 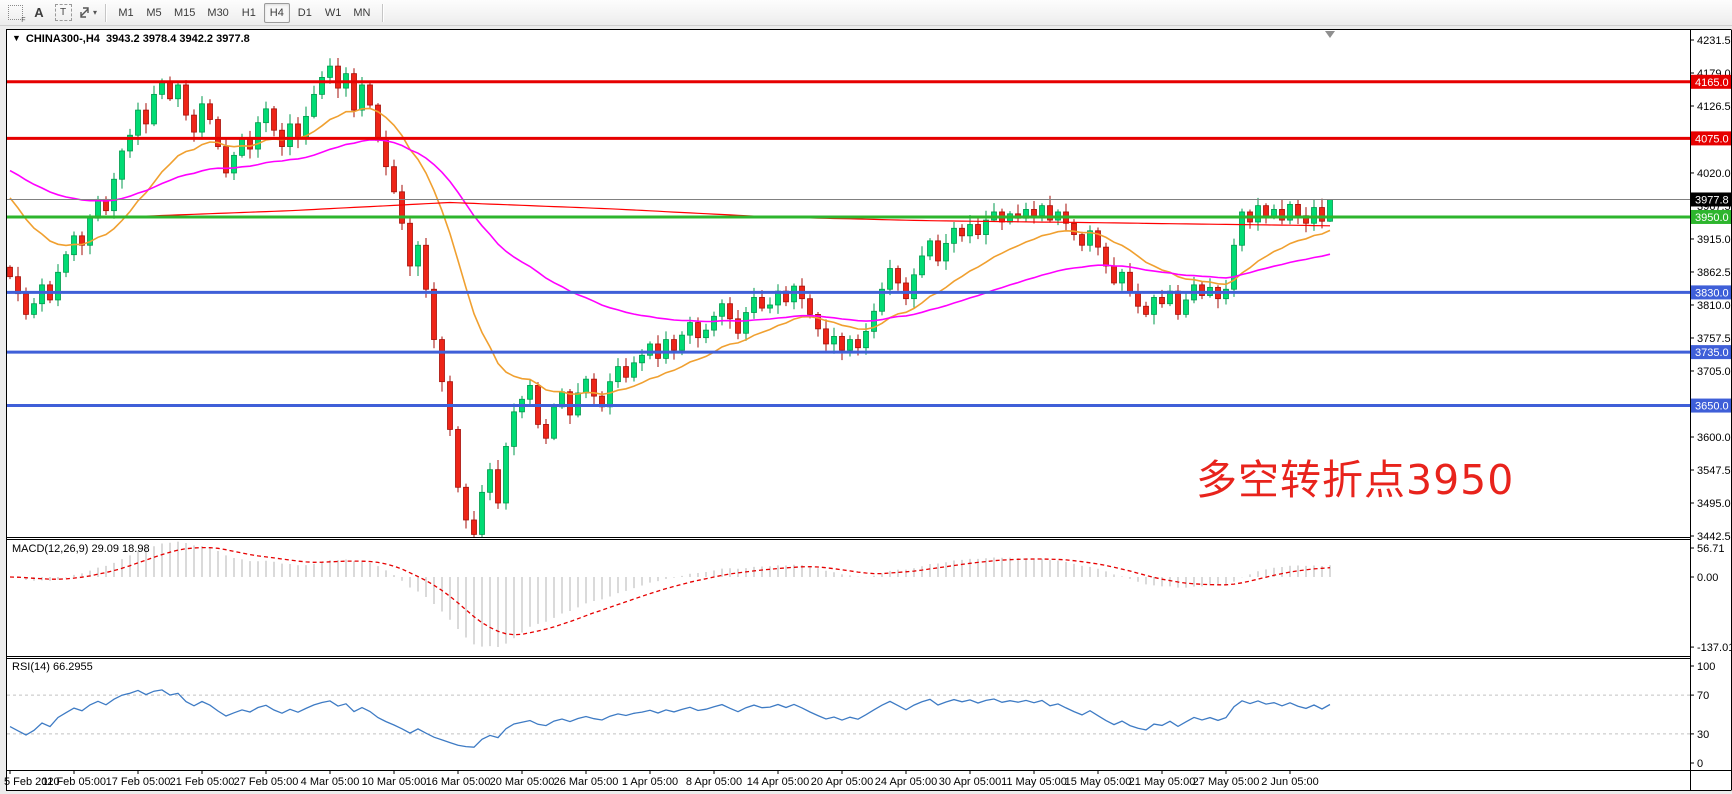 I want to click on rsi-line, so click(x=670, y=718).